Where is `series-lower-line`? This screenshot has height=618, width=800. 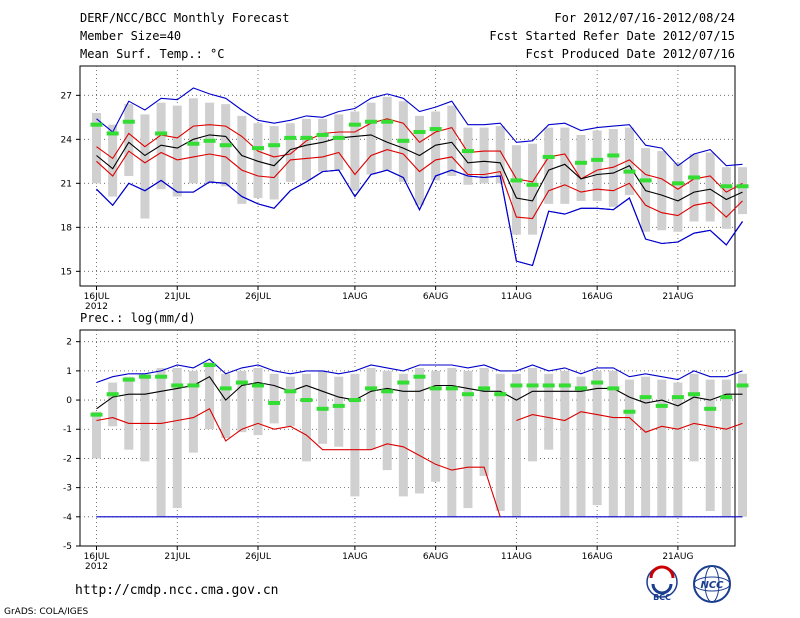 series-lower-line is located at coordinates (298, 462).